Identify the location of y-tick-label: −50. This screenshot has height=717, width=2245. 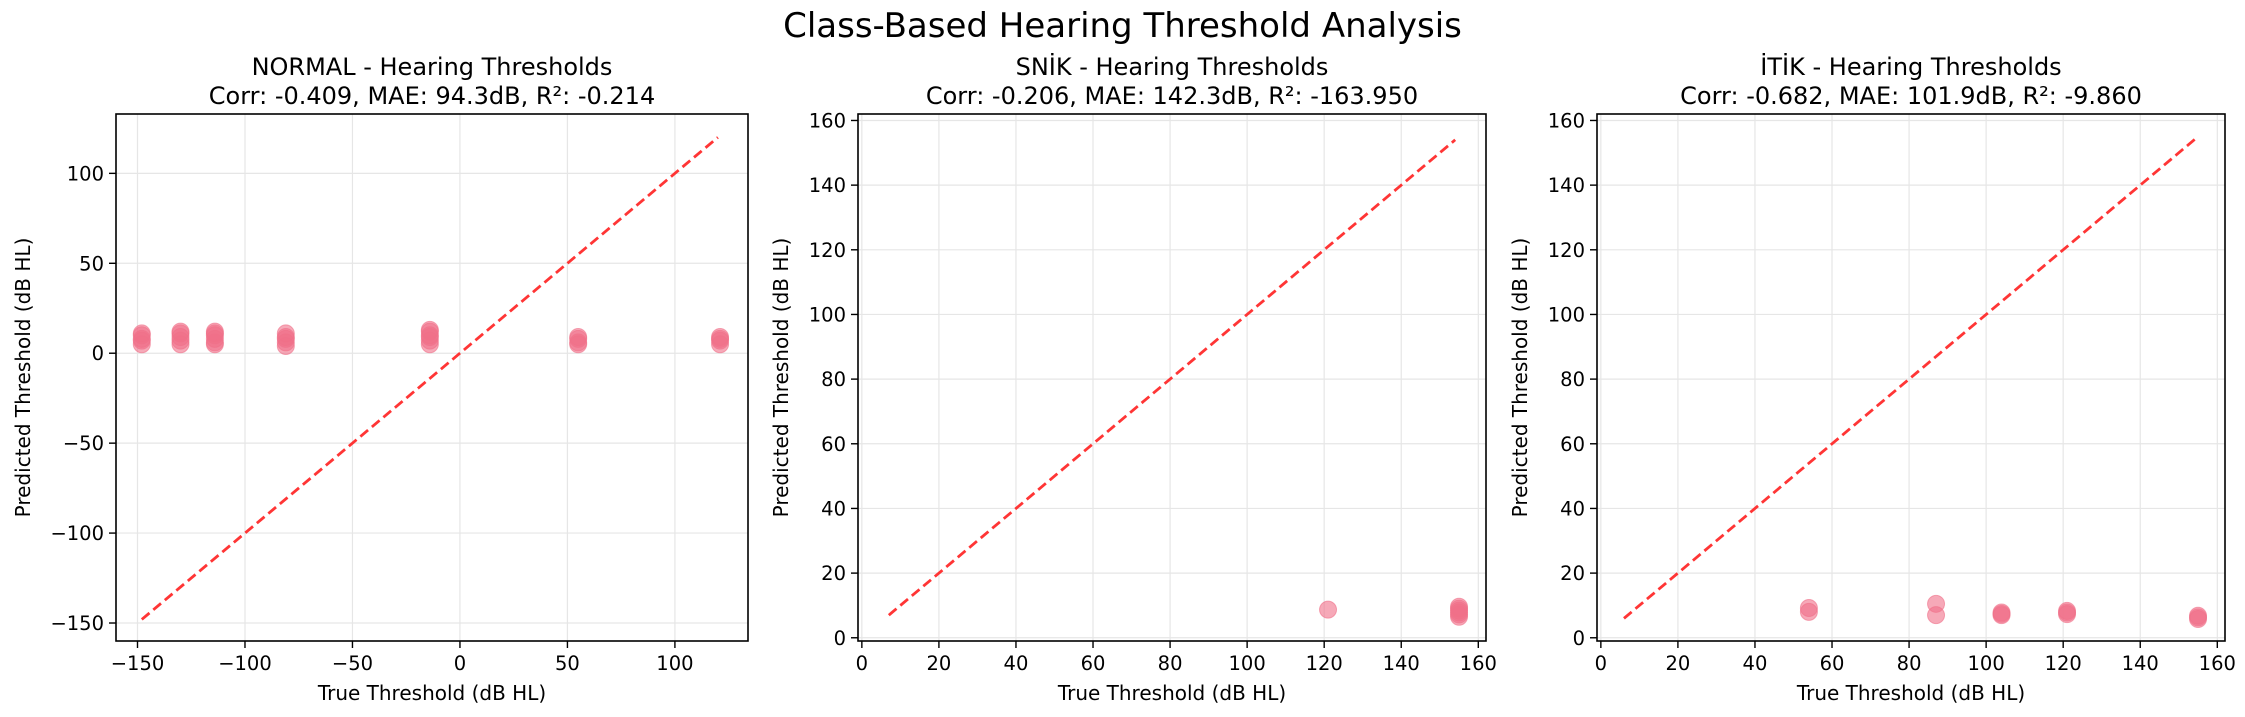
(83, 443).